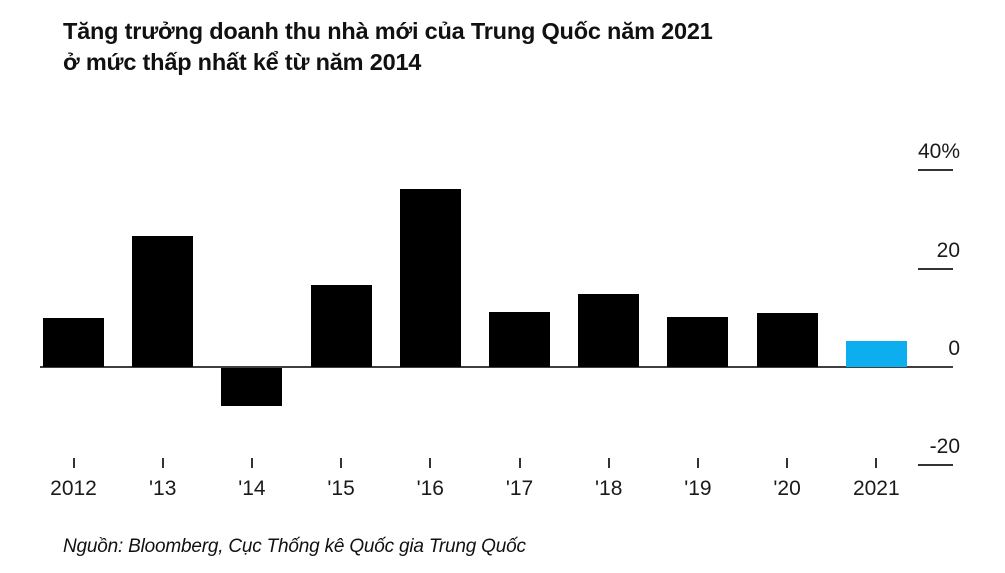  I want to click on x-axis-label: '16, so click(430, 488).